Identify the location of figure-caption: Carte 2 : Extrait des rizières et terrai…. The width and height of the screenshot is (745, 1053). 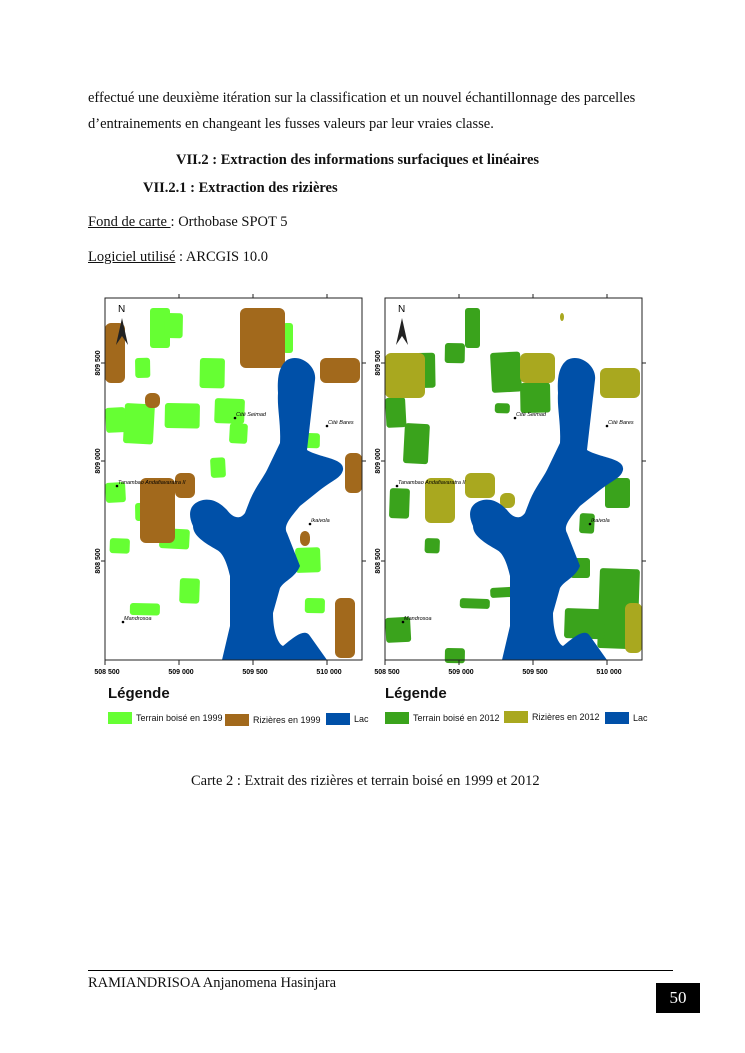
(365, 781).